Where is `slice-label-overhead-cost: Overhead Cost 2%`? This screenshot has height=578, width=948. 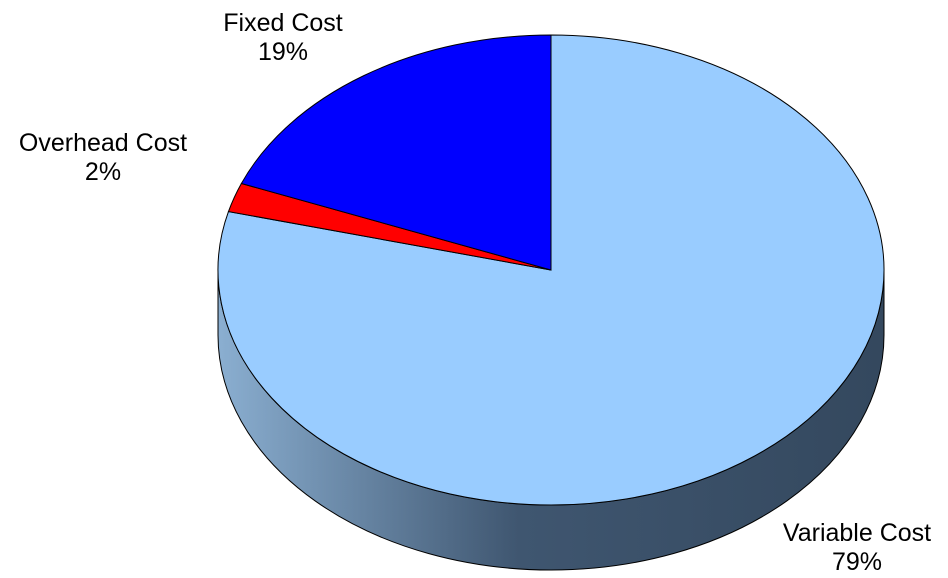
slice-label-overhead-cost: Overhead Cost 2% is located at coordinates (103, 158).